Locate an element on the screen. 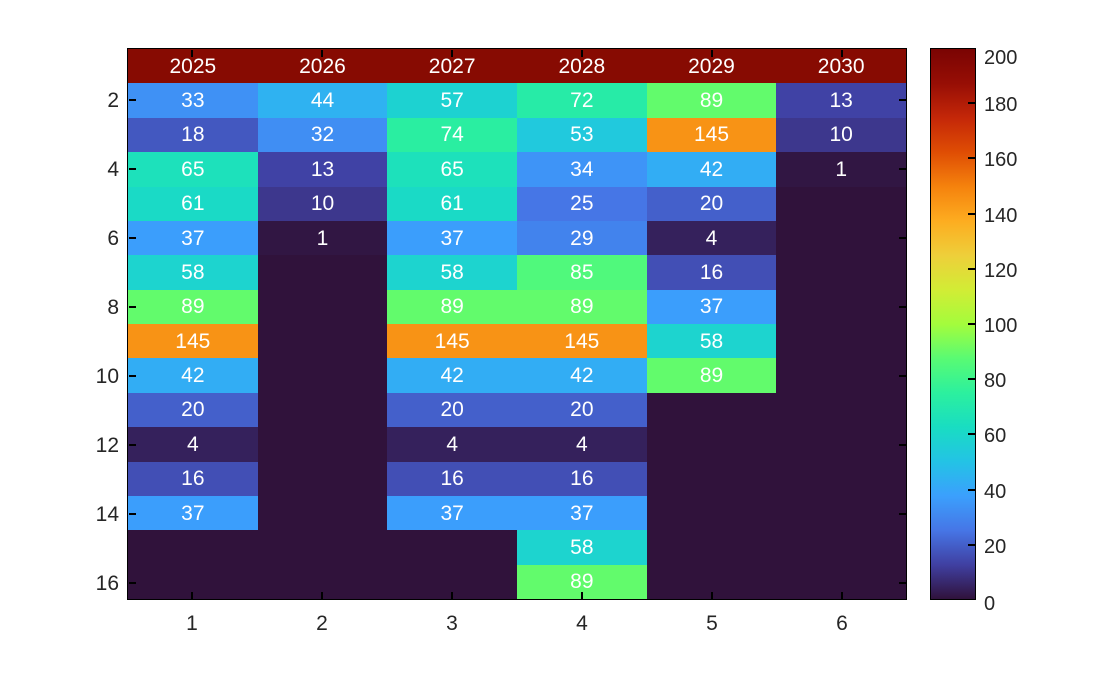 Image resolution: width=1120 pixels, height=674 pixels. heatmap-cell-r15c2 is located at coordinates (322, 547).